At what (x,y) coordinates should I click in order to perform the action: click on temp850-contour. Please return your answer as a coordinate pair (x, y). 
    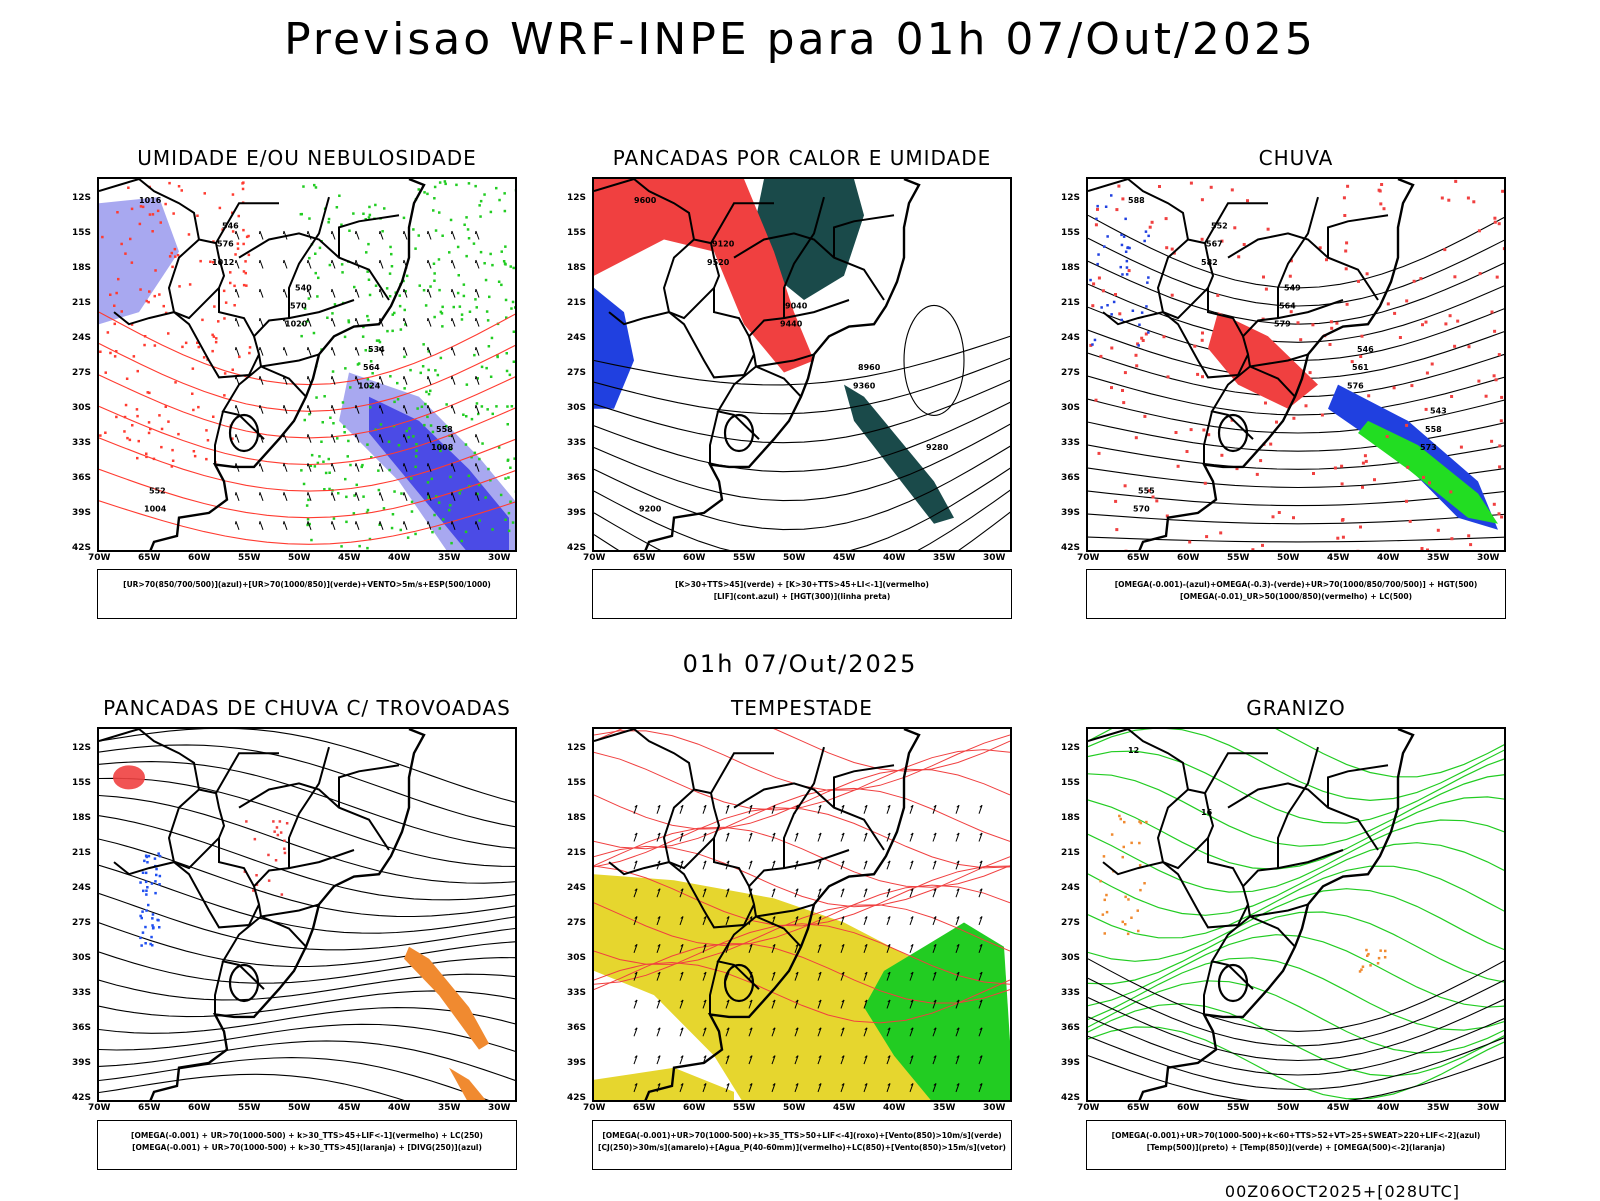
    Looking at the image, I should click on (1297, 833).